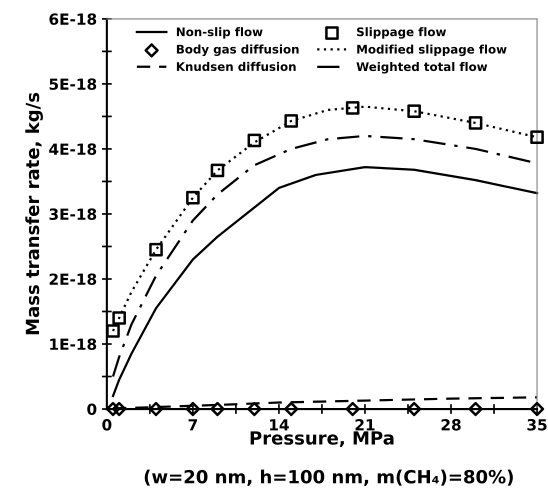 The width and height of the screenshot is (548, 497). Describe the element at coordinates (236, 67) in the screenshot. I see `legend-label: Knudsen diffusion` at that location.